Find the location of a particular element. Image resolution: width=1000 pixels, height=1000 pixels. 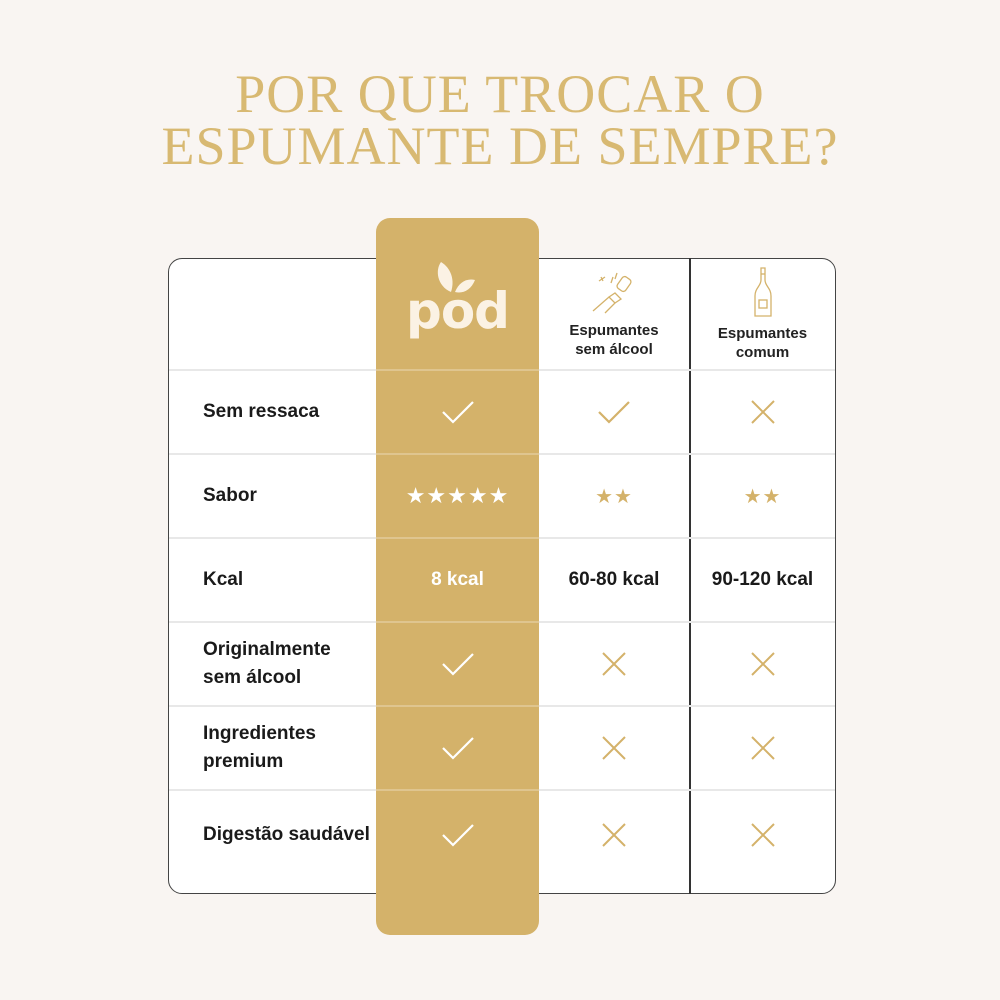

rating-stars: ★★★★★ is located at coordinates (457, 495).